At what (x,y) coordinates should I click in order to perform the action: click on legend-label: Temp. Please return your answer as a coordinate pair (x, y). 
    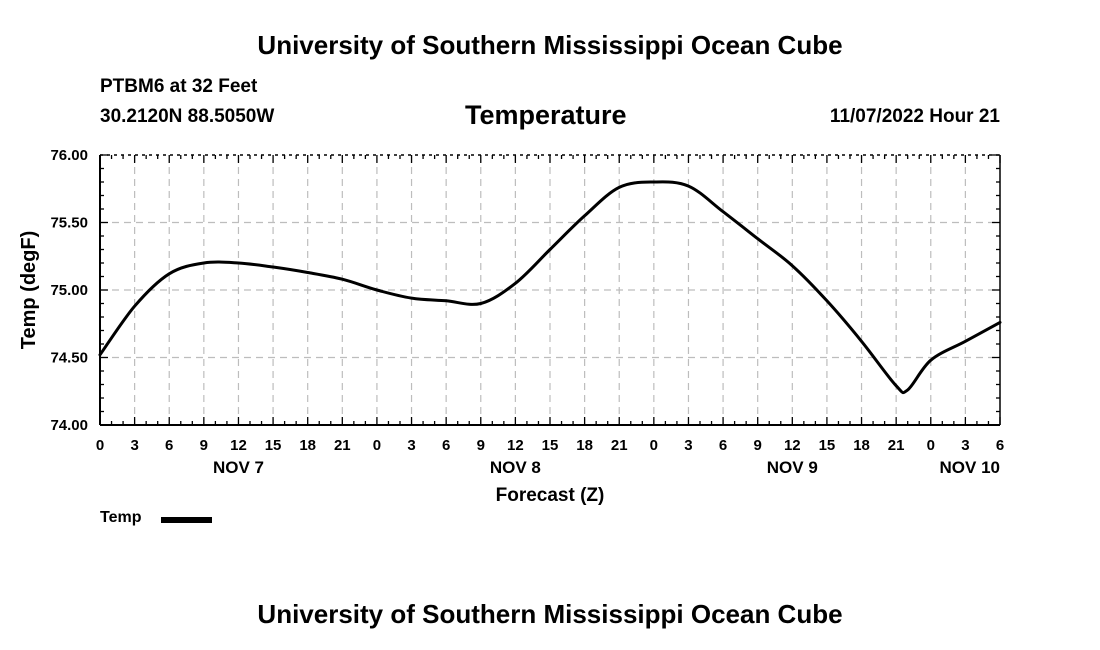
    Looking at the image, I should click on (121, 517).